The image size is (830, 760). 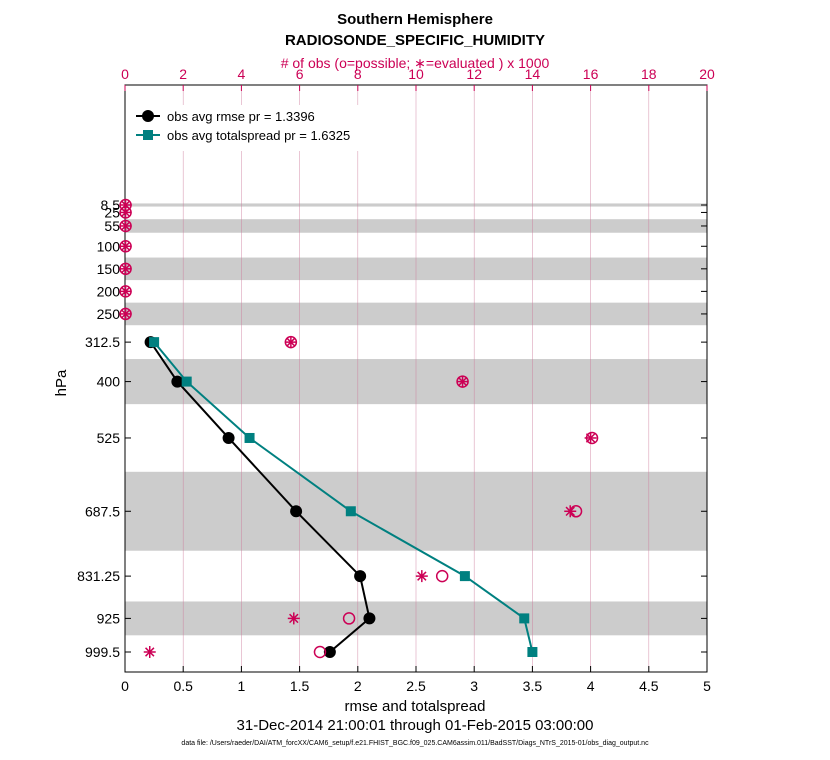 What do you see at coordinates (415, 19) in the screenshot?
I see `chart-title: Southern Hemisphere` at bounding box center [415, 19].